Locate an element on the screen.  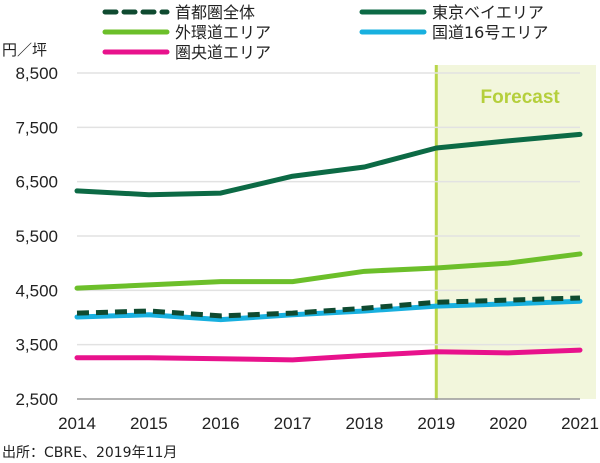
y-tick-label: 7,500 is located at coordinates (36, 127).